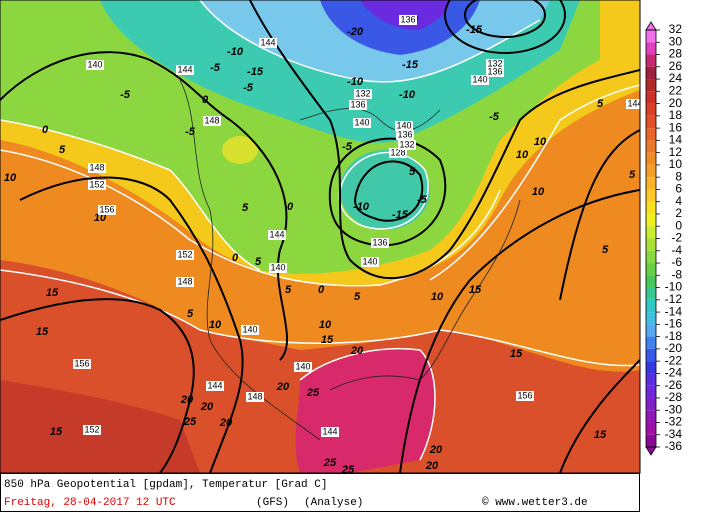 Image resolution: width=704 pixels, height=513 pixels. Describe the element at coordinates (436, 450) in the screenshot. I see `temperature-label: 20` at that location.